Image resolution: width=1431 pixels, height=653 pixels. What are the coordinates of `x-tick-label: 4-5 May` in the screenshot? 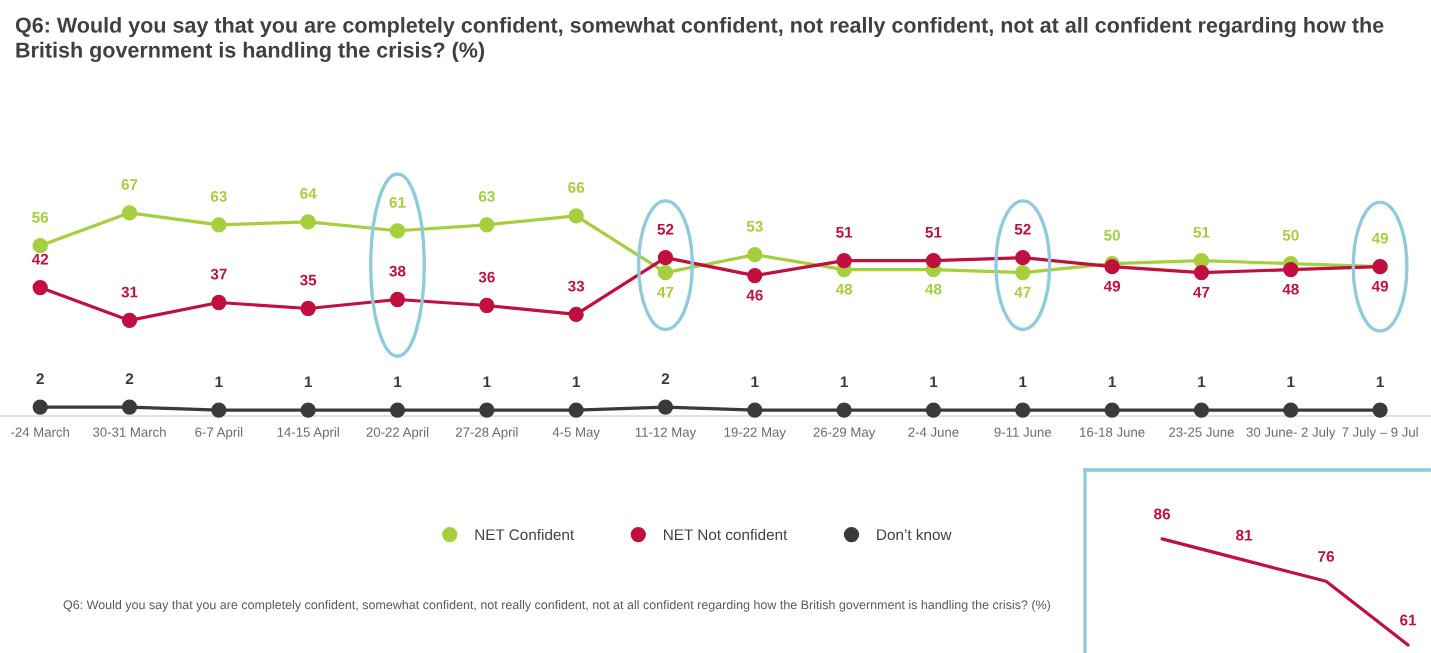 It's located at (576, 433).